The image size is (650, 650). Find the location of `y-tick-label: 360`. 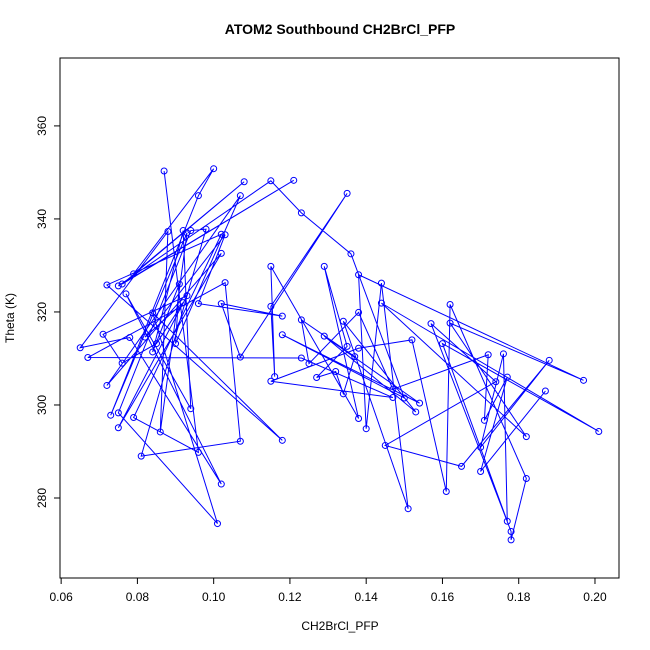

y-tick-label: 360 is located at coordinates (42, 126).